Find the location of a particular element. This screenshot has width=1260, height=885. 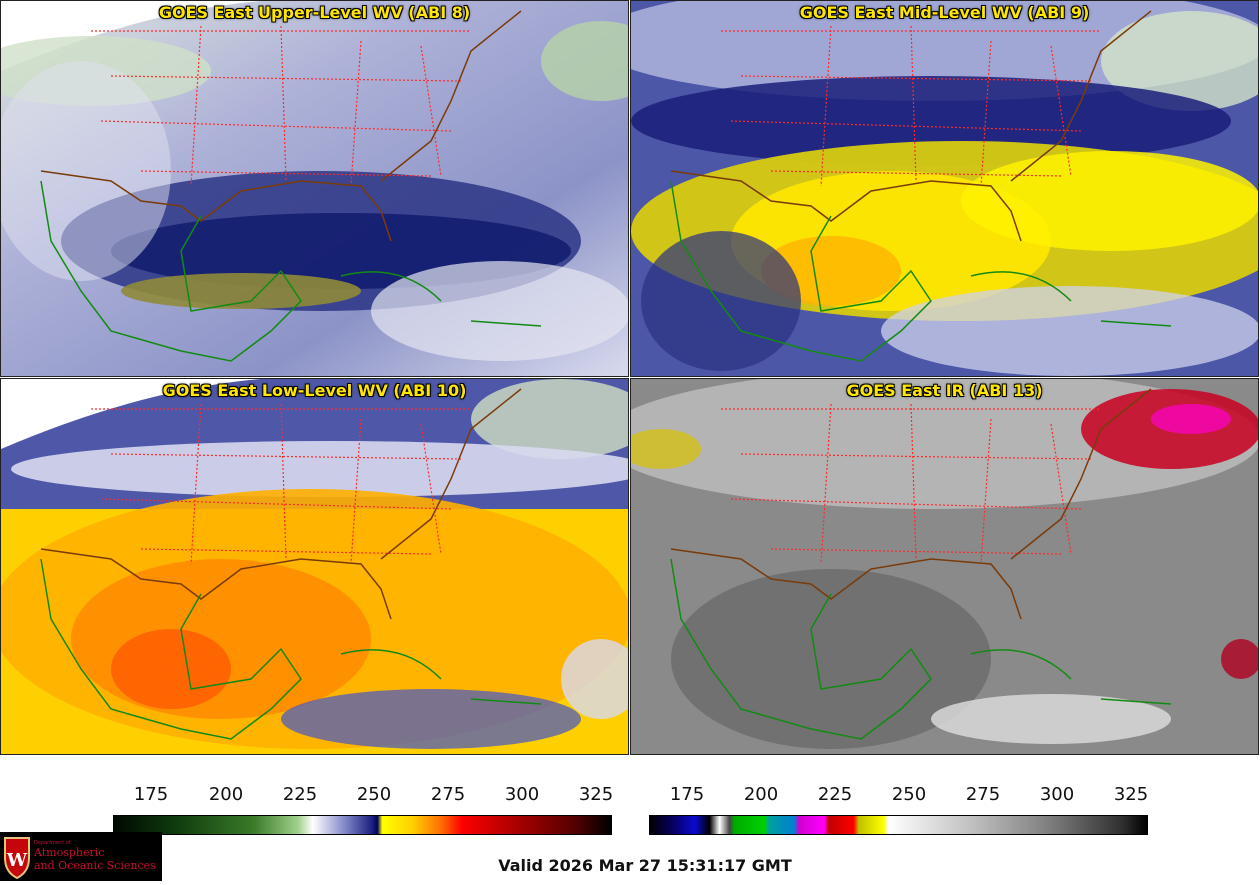

ir-tick-label: 250 is located at coordinates (909, 794).